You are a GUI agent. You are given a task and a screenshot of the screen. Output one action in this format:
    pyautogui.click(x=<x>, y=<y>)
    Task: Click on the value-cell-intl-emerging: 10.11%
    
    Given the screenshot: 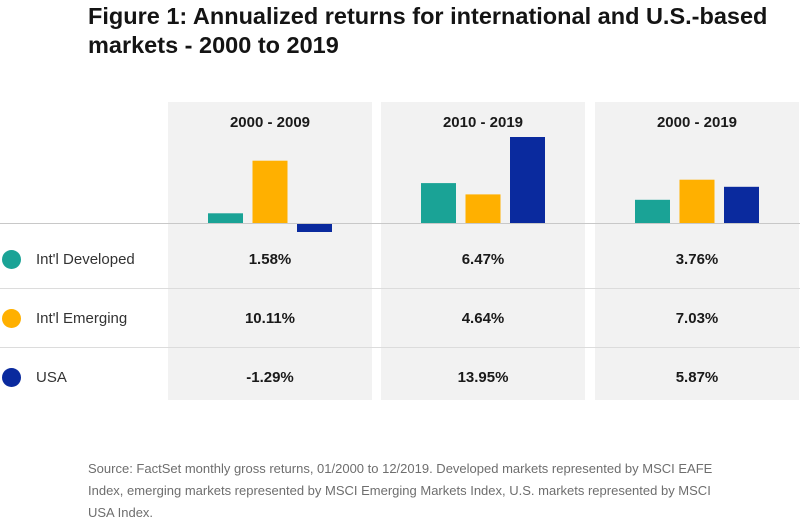 What is the action you would take?
    pyautogui.click(x=270, y=318)
    